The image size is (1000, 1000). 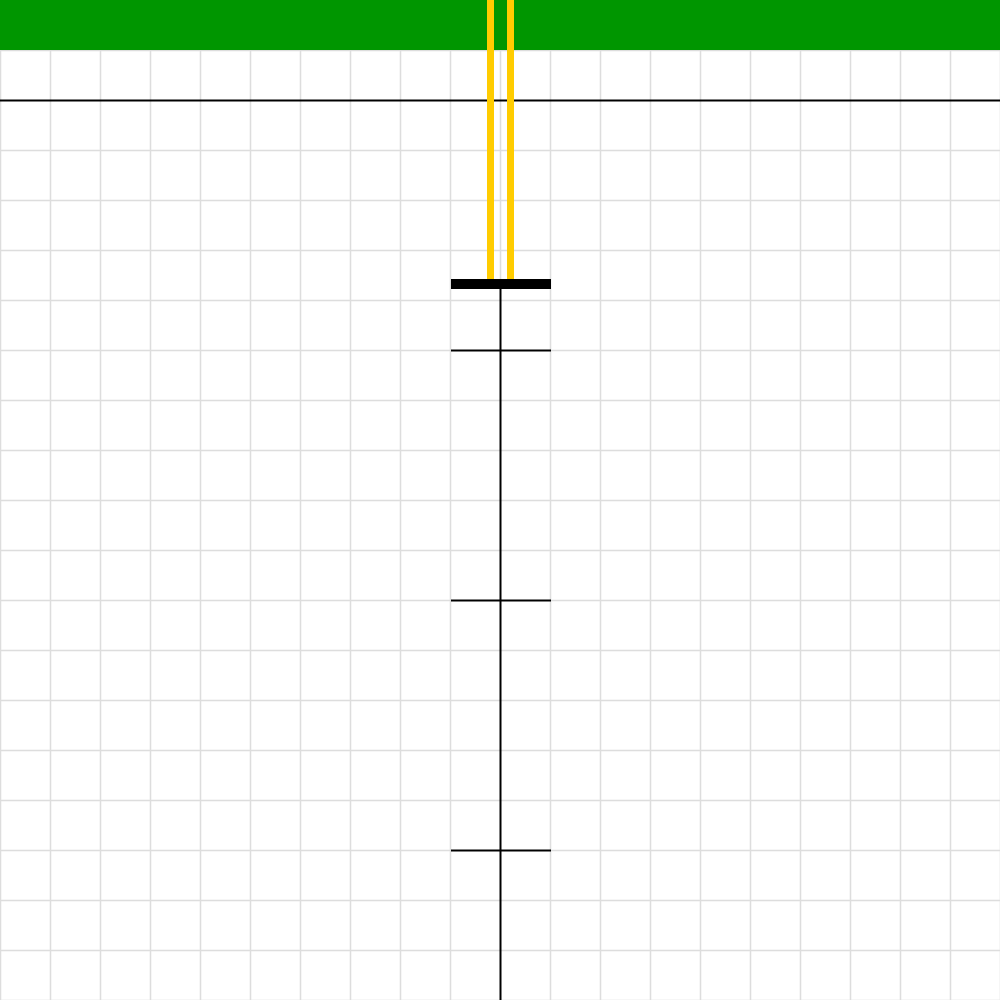 What do you see at coordinates (500, 139) in the screenshot?
I see `lane-markers` at bounding box center [500, 139].